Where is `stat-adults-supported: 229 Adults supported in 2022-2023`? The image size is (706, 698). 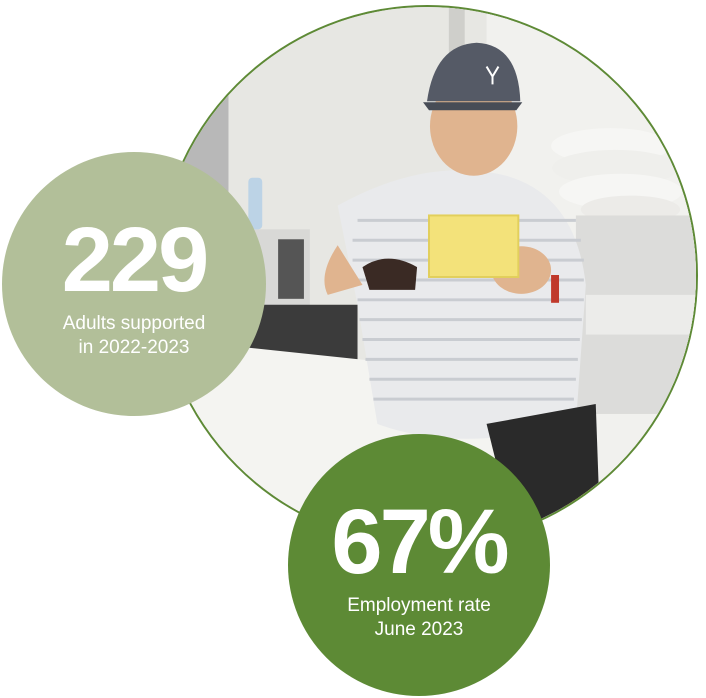 stat-adults-supported: 229 Adults supported in 2022-2023 is located at coordinates (134, 284).